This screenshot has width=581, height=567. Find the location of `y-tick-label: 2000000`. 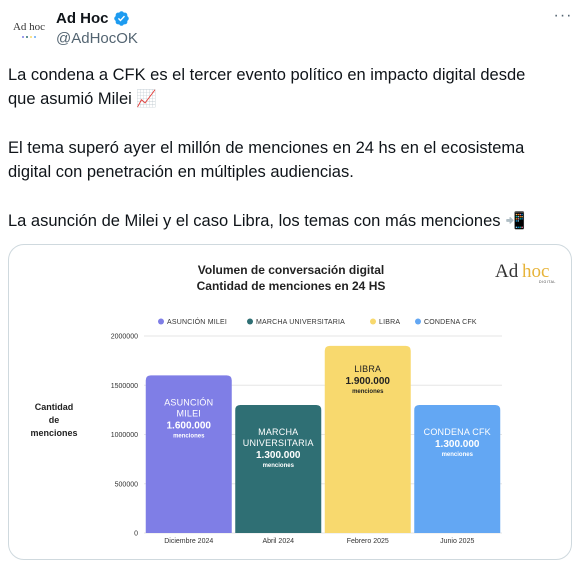

y-tick-label: 2000000 is located at coordinates (124, 337).